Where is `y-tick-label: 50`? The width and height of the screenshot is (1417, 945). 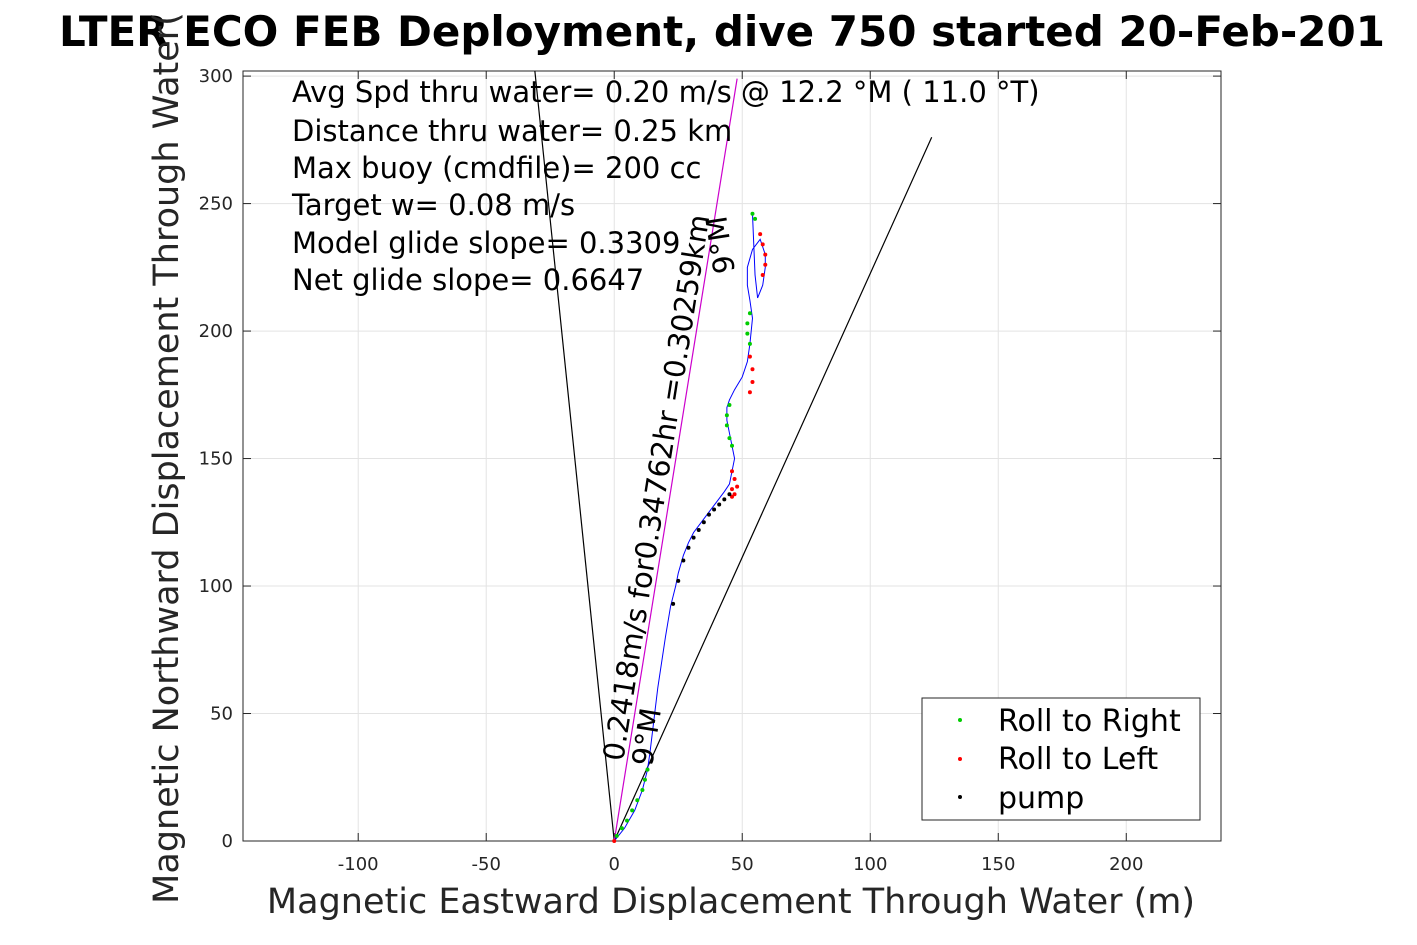 y-tick-label: 50 is located at coordinates (221, 714).